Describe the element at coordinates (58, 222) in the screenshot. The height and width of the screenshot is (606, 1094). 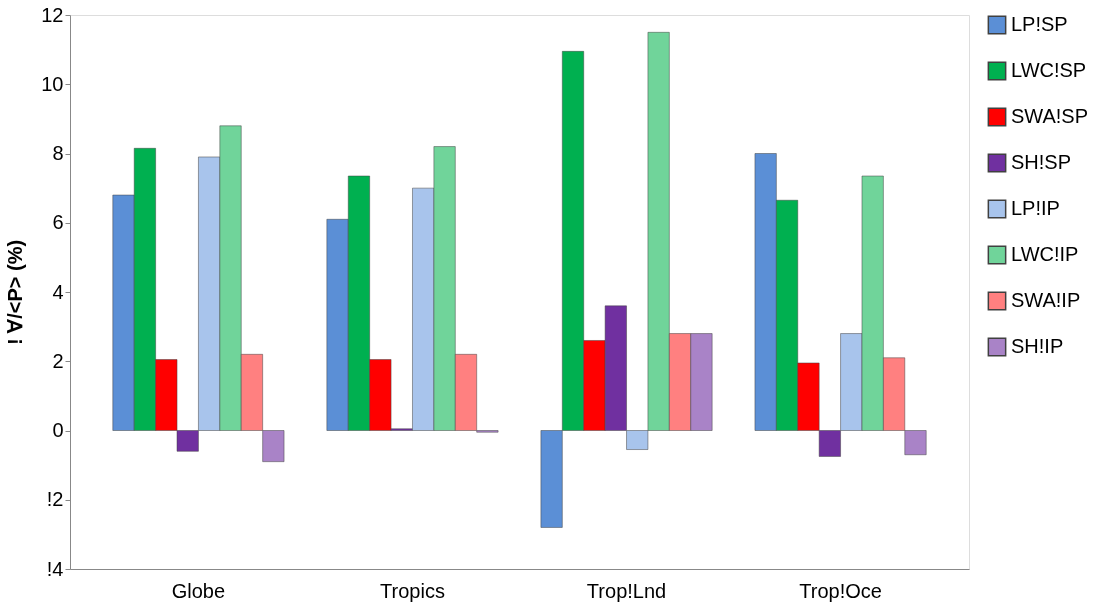
I see `y-tick-label: 6` at that location.